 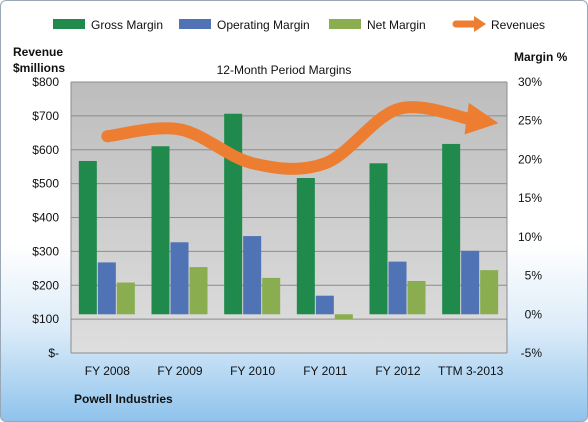 What do you see at coordinates (396, 25) in the screenshot?
I see `legend-label: Net Margin` at bounding box center [396, 25].